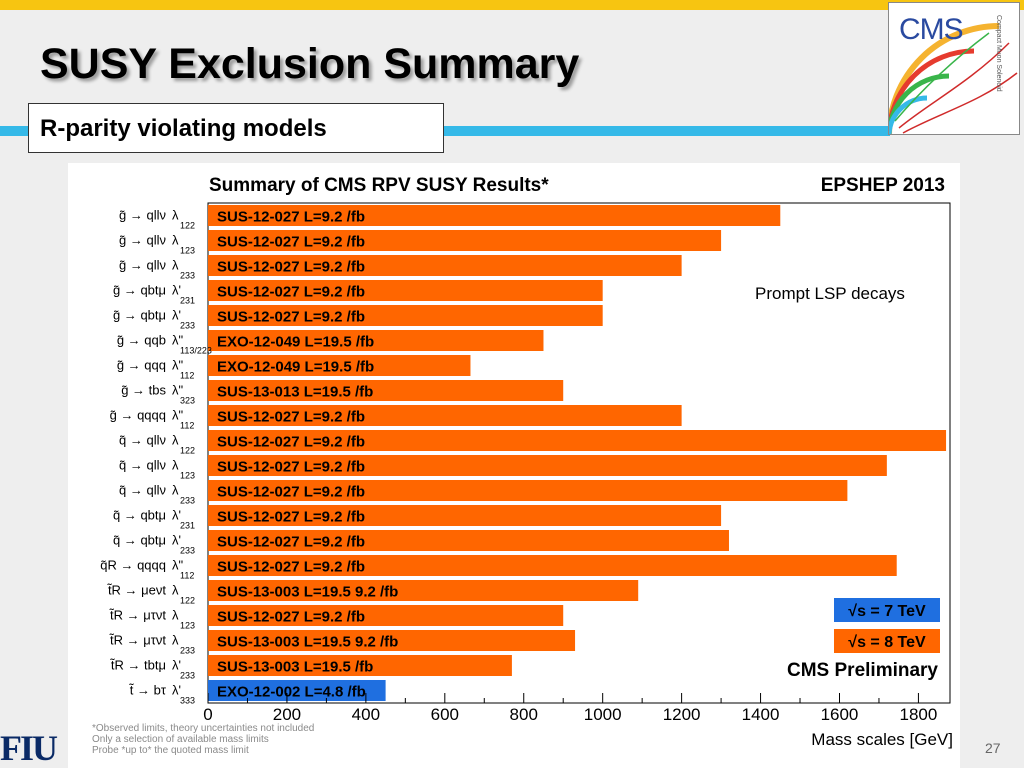 This screenshot has height=769, width=1024. I want to click on x-tick-label: 800, so click(524, 714).